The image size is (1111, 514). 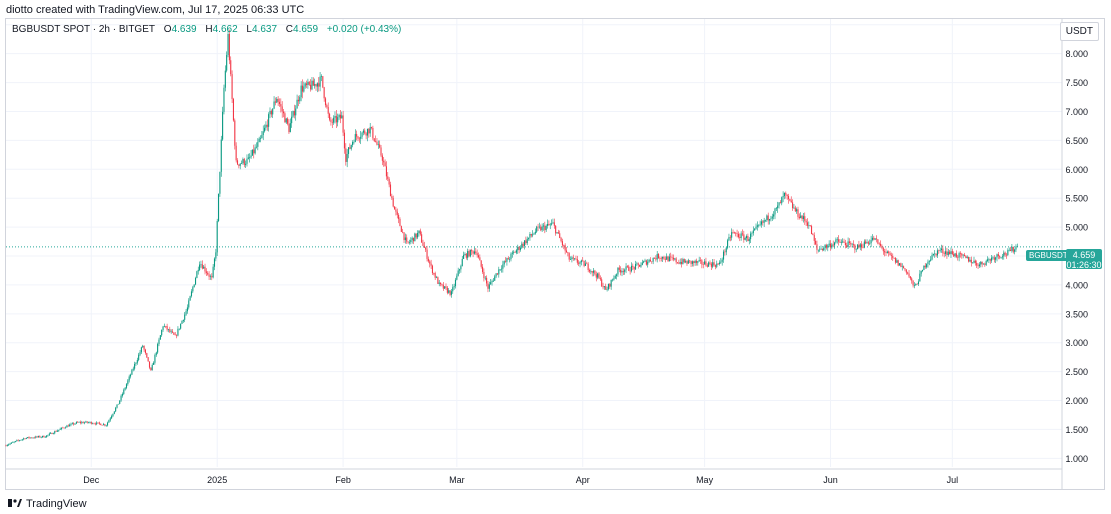 I want to click on last-price-tag: 4.659 01:26:30, so click(x=1084, y=259).